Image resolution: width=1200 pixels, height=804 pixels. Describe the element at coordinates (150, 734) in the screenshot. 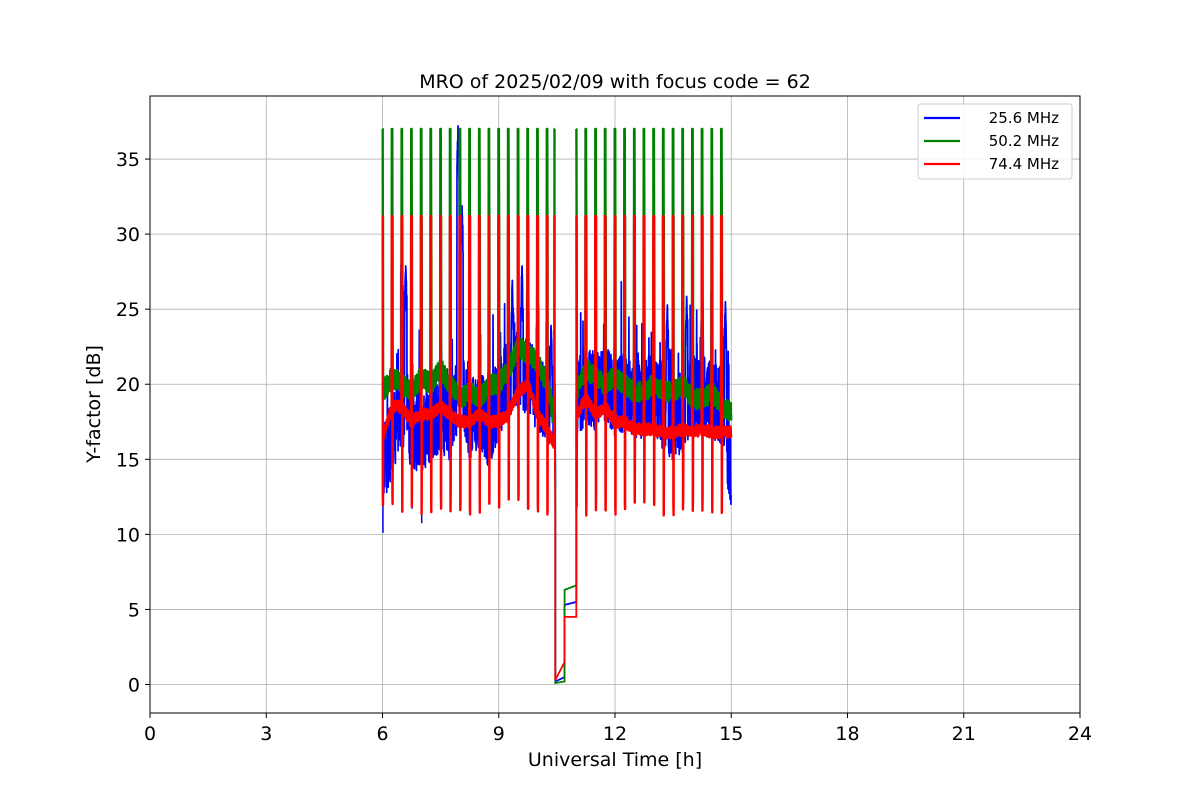

I see `x-tick-label: 0` at that location.